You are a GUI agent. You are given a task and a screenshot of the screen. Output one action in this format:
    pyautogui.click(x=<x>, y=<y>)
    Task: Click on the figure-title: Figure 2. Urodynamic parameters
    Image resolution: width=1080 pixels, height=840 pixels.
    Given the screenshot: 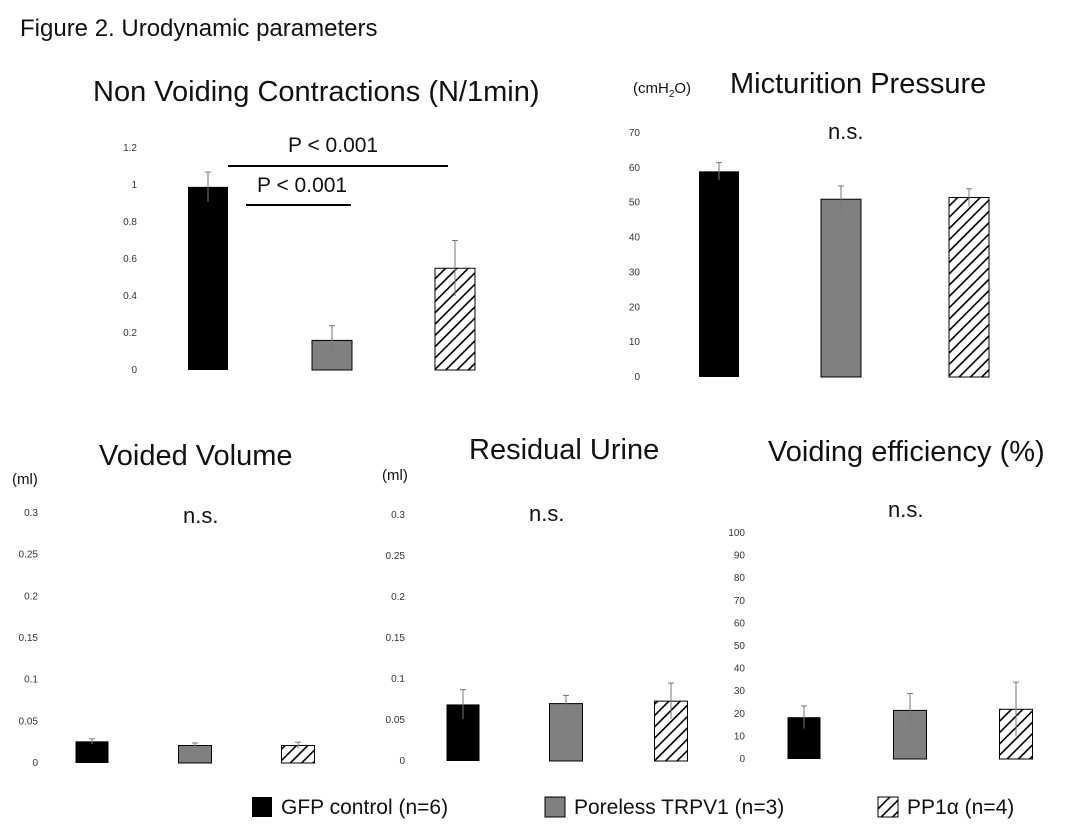 What is the action you would take?
    pyautogui.click(x=198, y=28)
    